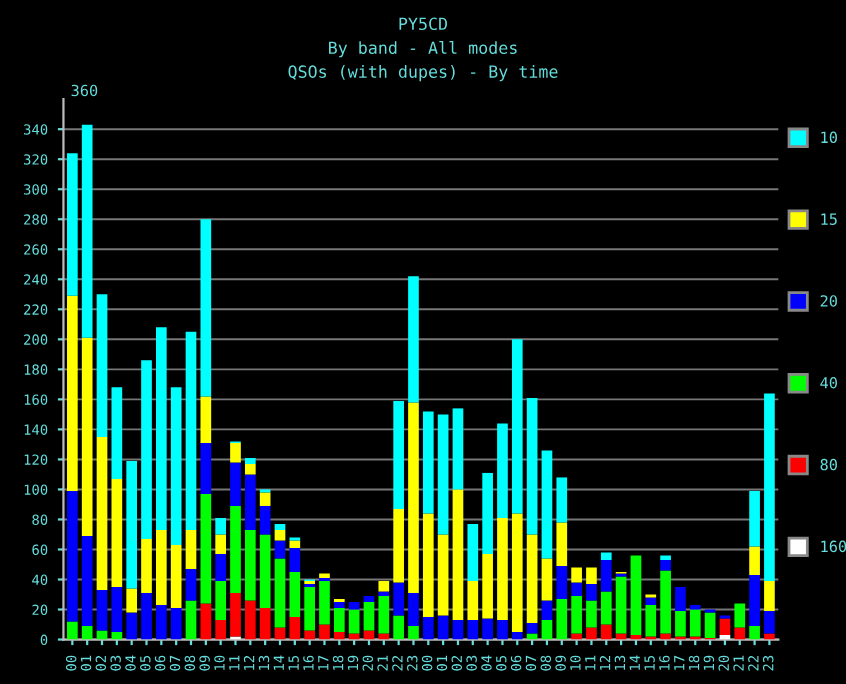  I want to click on chart-title: PY5CD, so click(423, 24).